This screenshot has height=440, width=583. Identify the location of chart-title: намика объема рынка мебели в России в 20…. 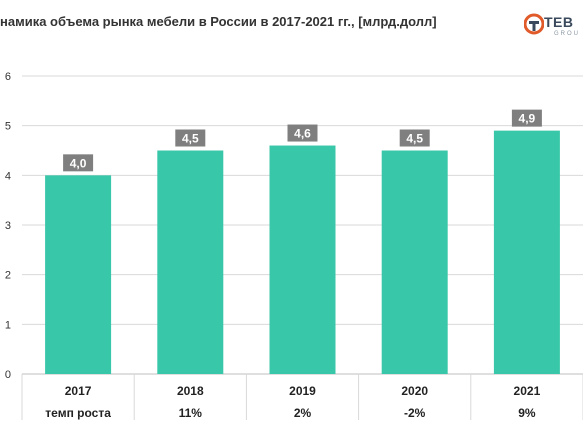
(218, 21).